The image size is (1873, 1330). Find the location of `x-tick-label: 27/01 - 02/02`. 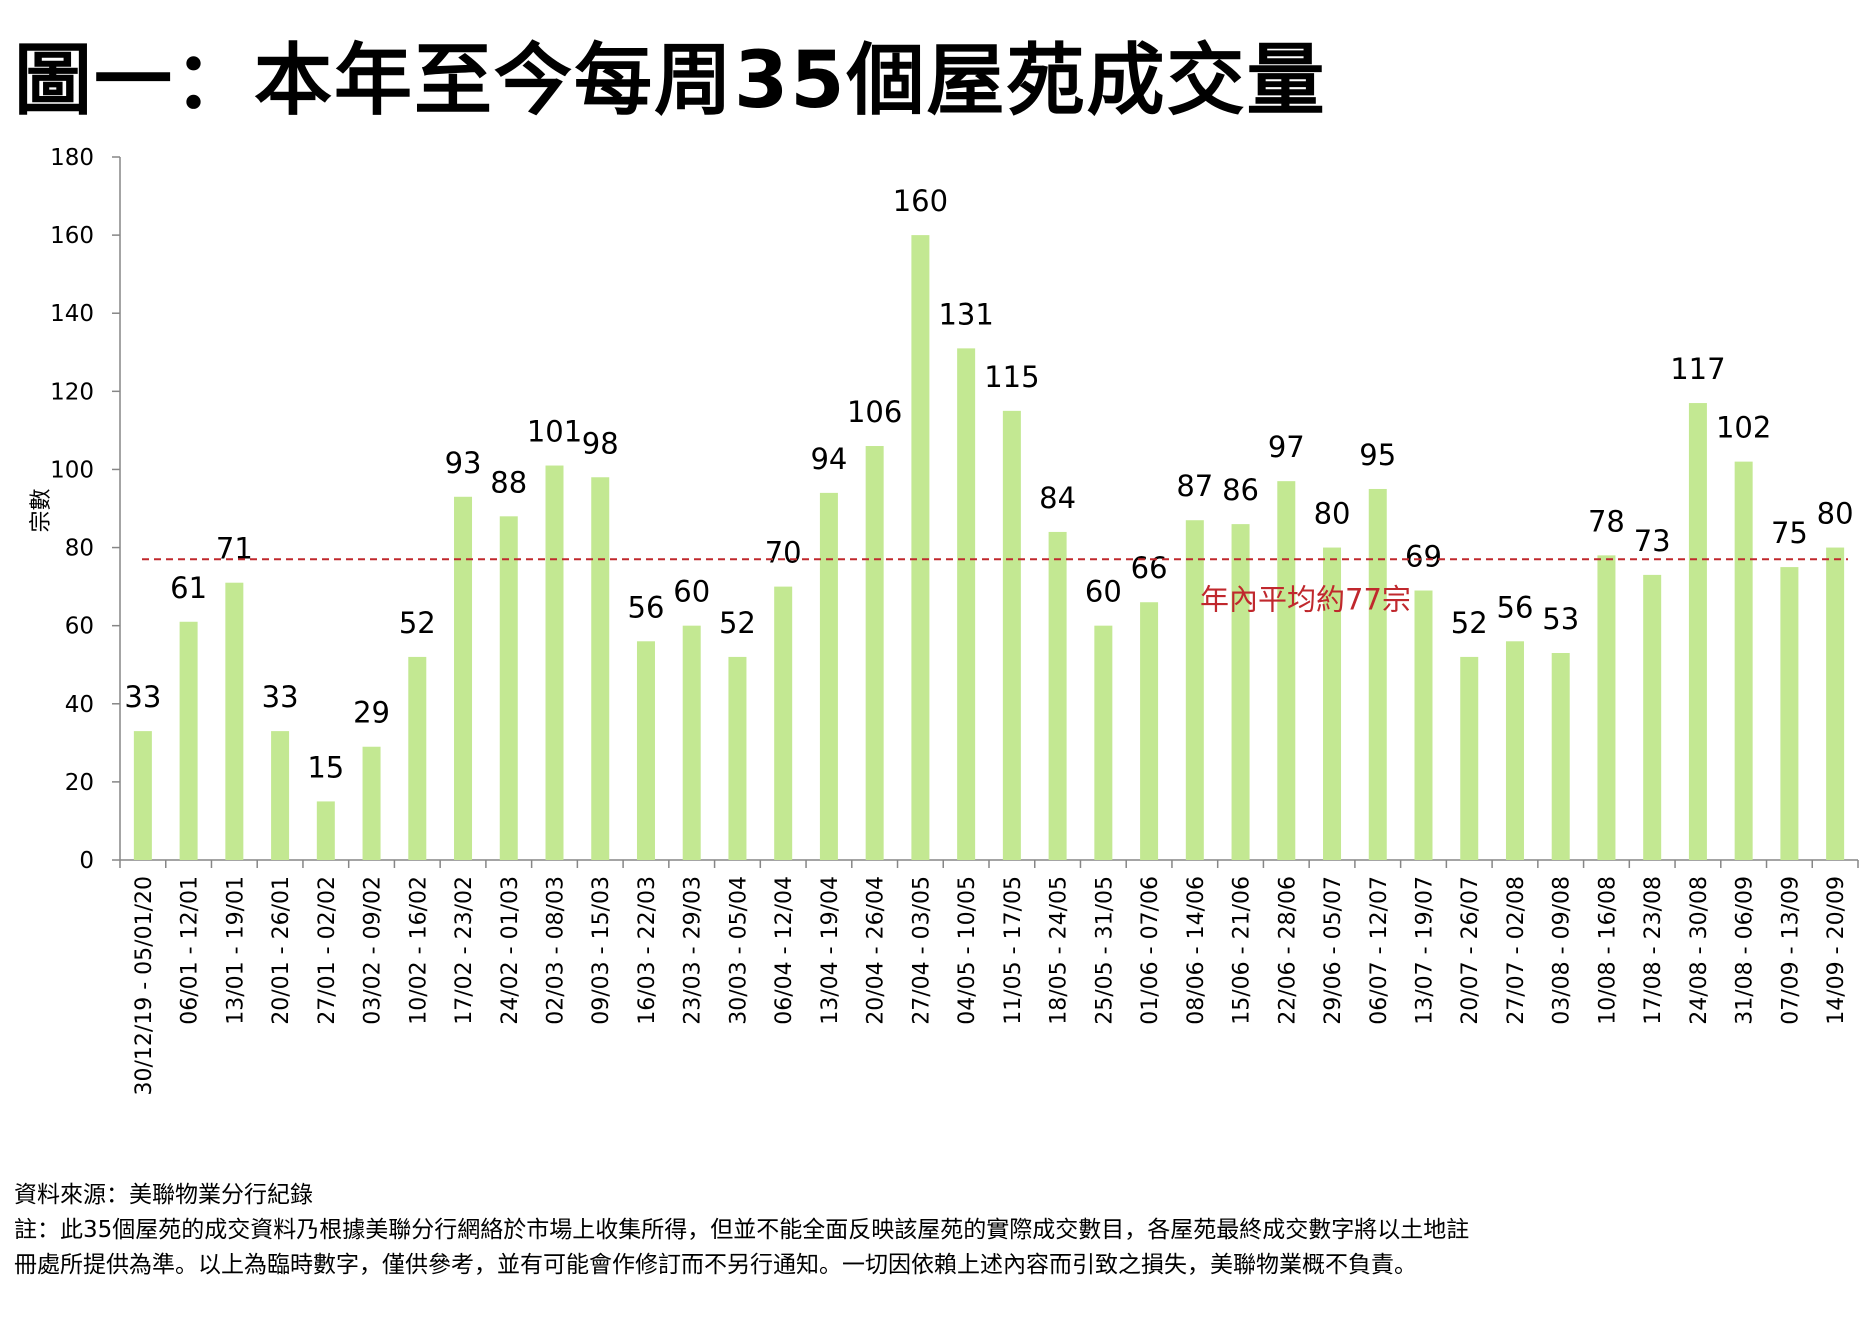

x-tick-label: 27/01 - 02/02 is located at coordinates (327, 950).